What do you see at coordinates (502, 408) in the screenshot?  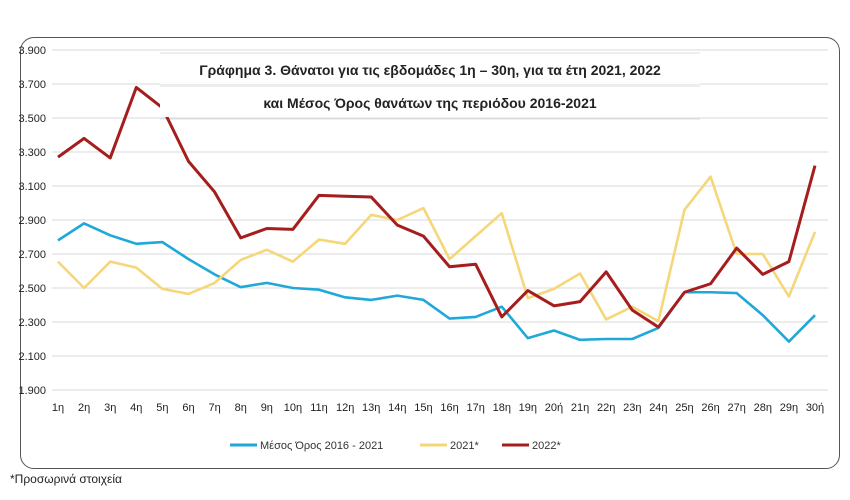 I see `x-tick-label: 18η` at bounding box center [502, 408].